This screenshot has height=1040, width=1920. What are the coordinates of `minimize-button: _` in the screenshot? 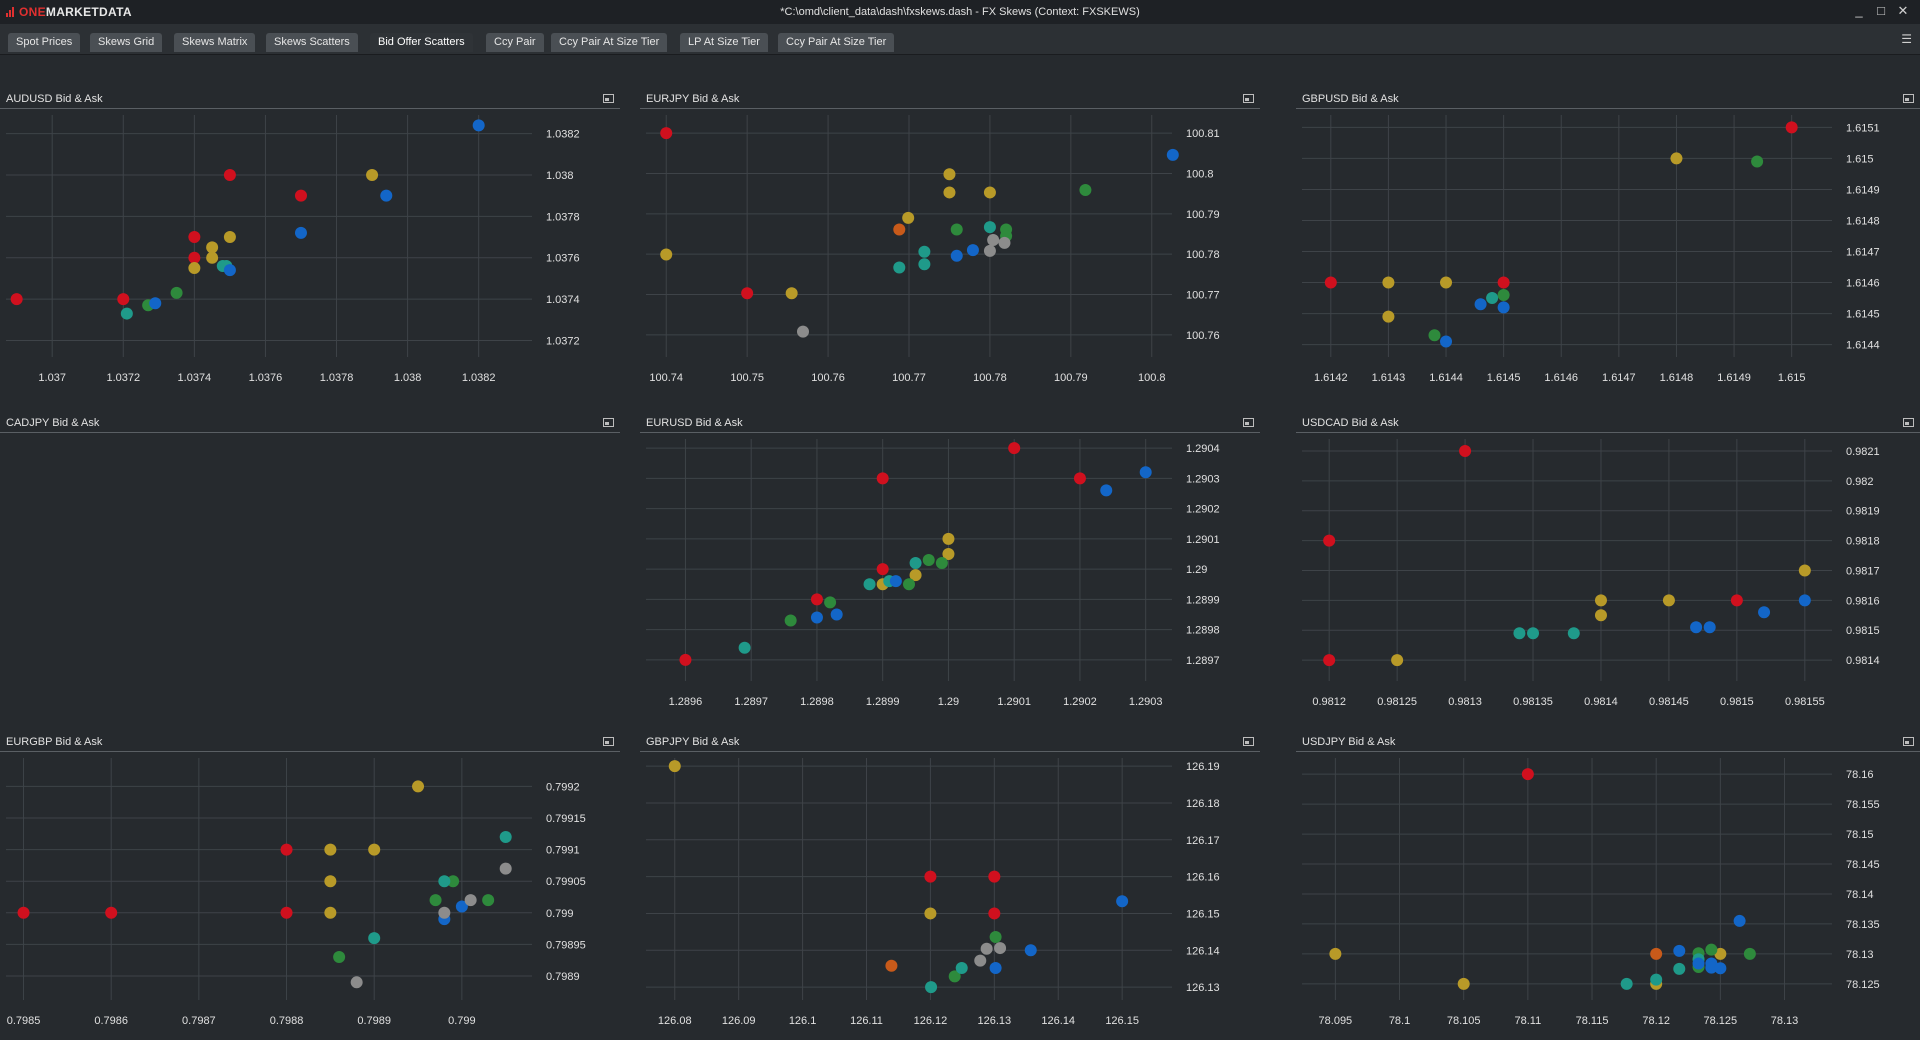 It's located at (1859, 10).